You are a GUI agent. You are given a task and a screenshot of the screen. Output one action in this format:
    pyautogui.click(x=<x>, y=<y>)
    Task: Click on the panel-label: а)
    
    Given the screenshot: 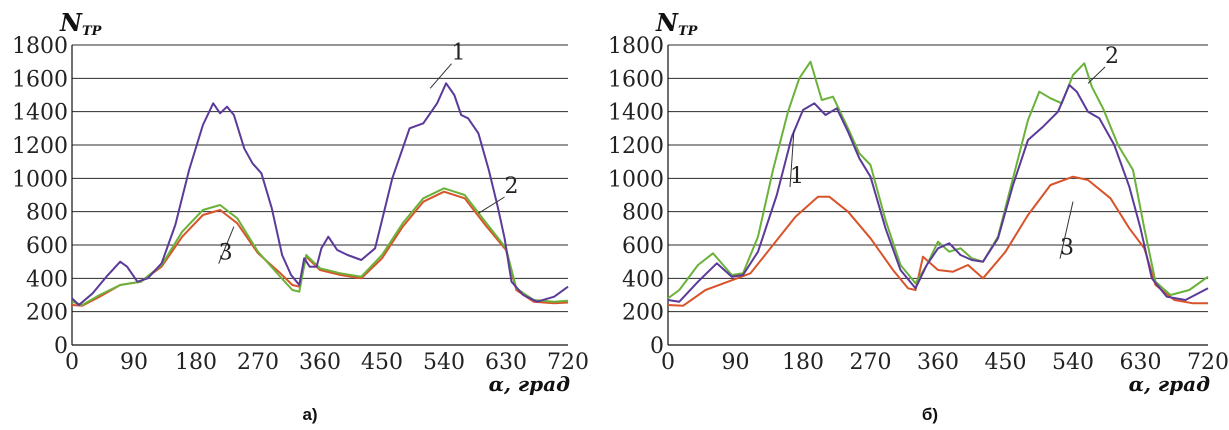 What is the action you would take?
    pyautogui.click(x=309, y=414)
    